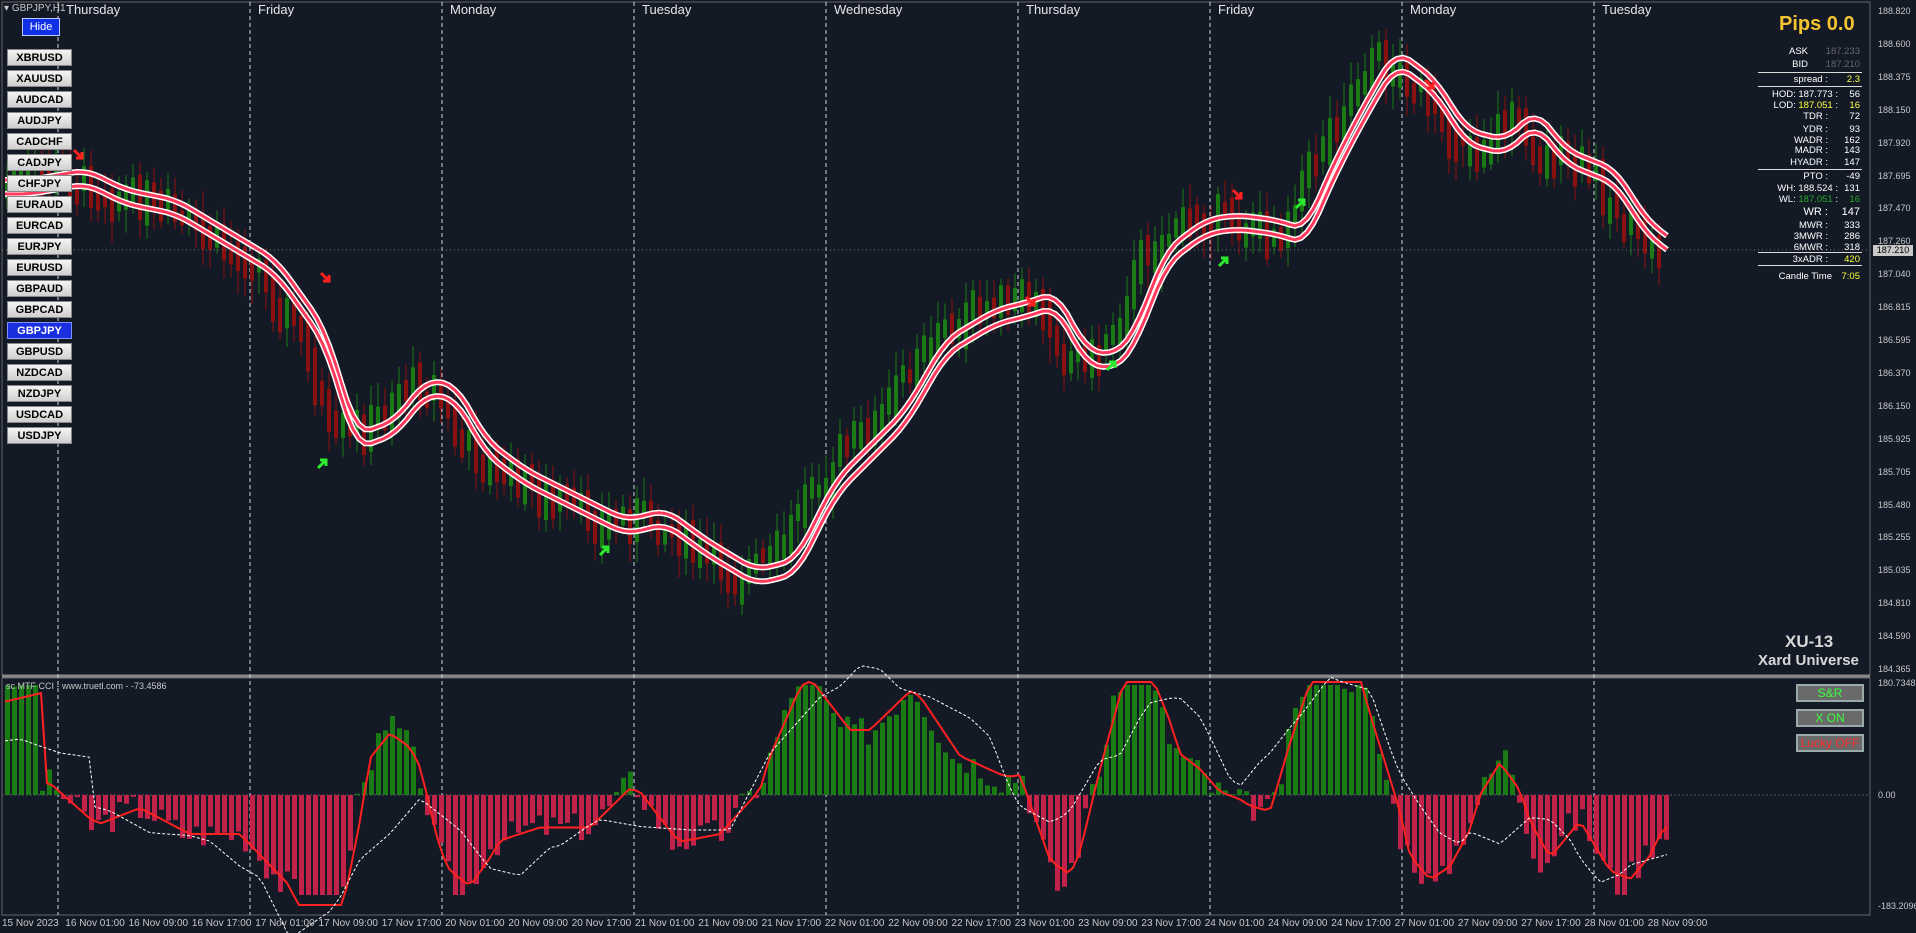 Image resolution: width=1916 pixels, height=933 pixels. I want to click on symbol-button-xbrusd: XBRUSD, so click(39, 57).